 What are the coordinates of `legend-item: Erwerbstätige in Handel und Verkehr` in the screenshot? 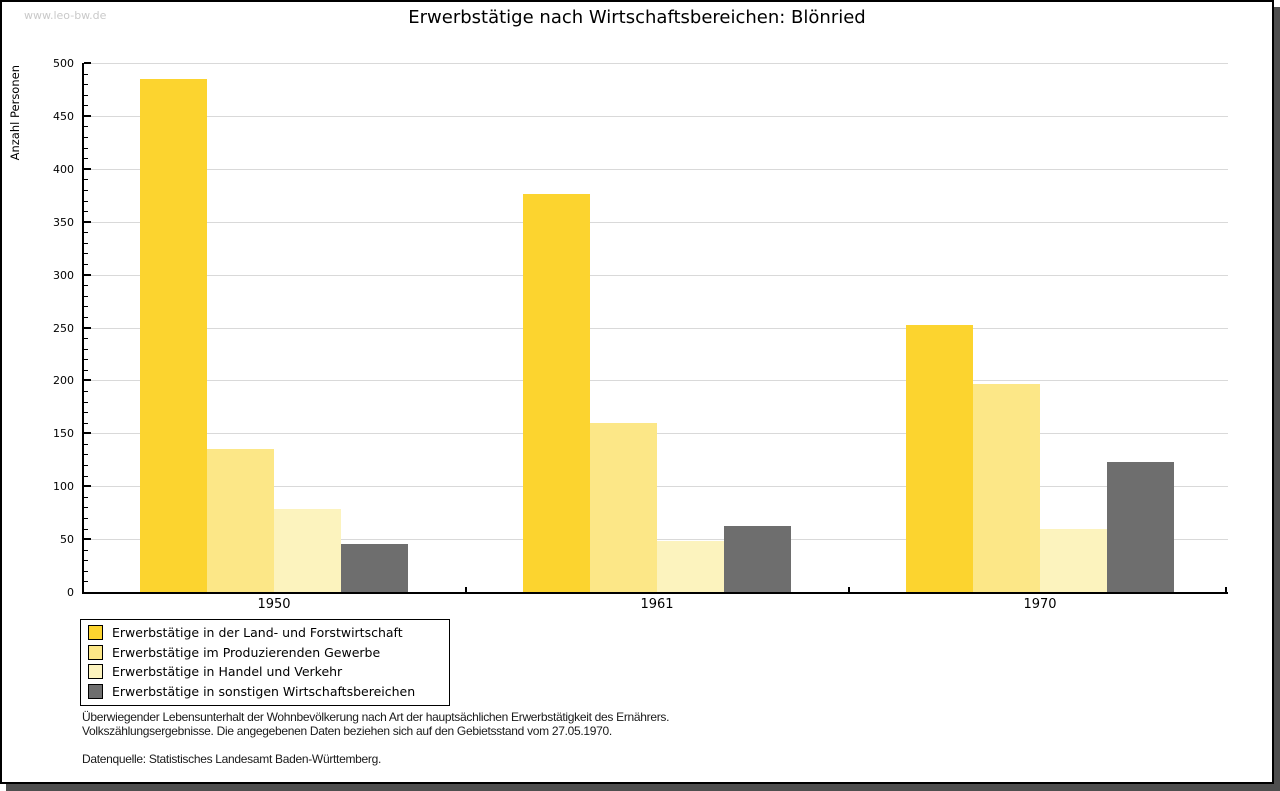 It's located at (265, 672).